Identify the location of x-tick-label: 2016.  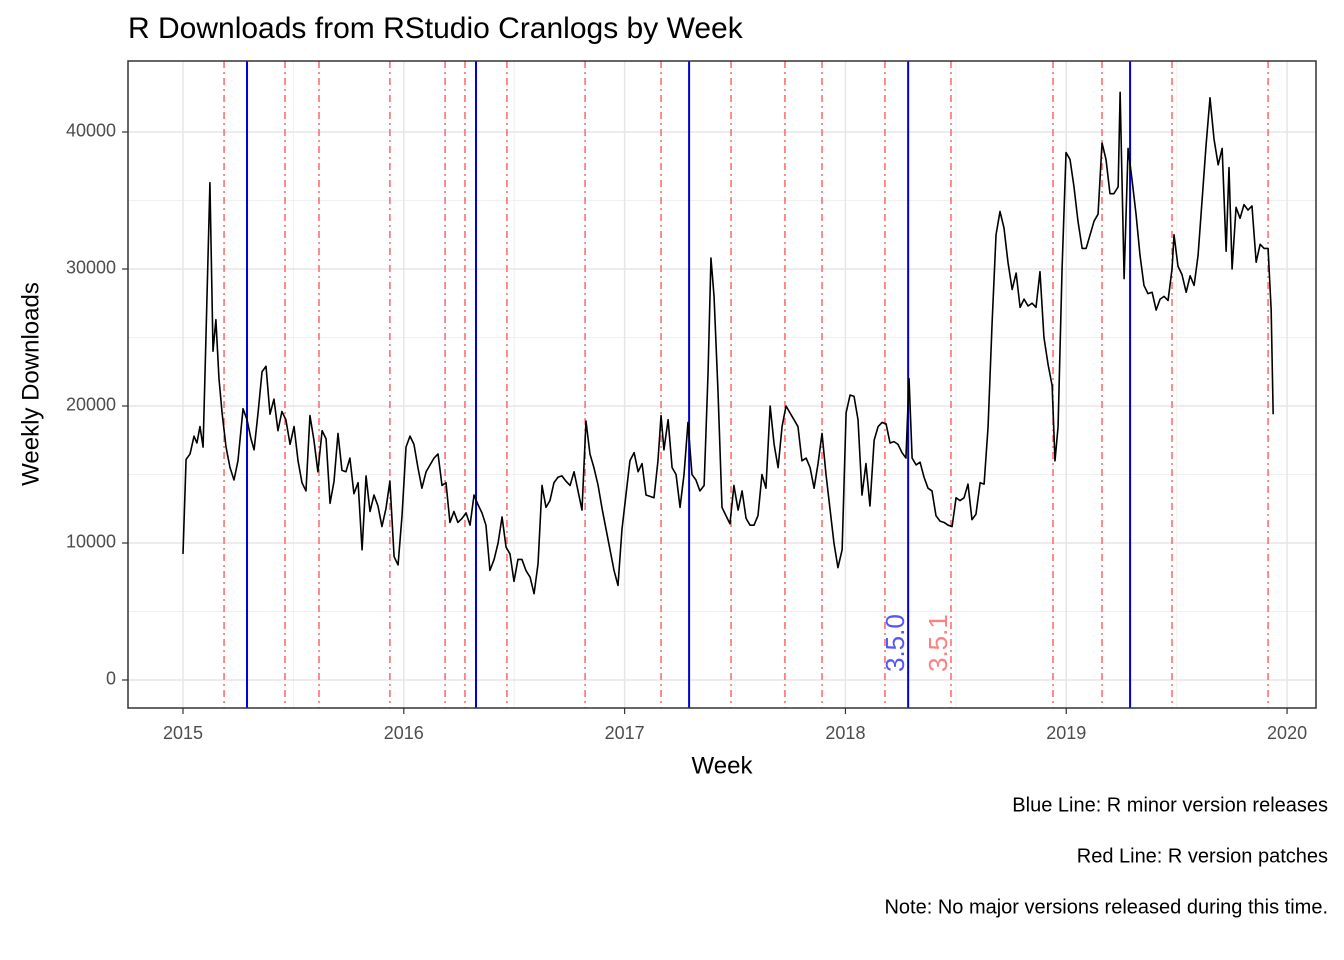
(404, 733).